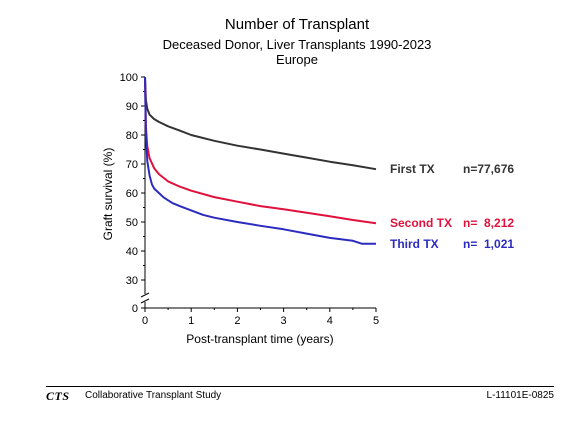  Describe the element at coordinates (330, 321) in the screenshot. I see `x-tick-label: 4` at that location.